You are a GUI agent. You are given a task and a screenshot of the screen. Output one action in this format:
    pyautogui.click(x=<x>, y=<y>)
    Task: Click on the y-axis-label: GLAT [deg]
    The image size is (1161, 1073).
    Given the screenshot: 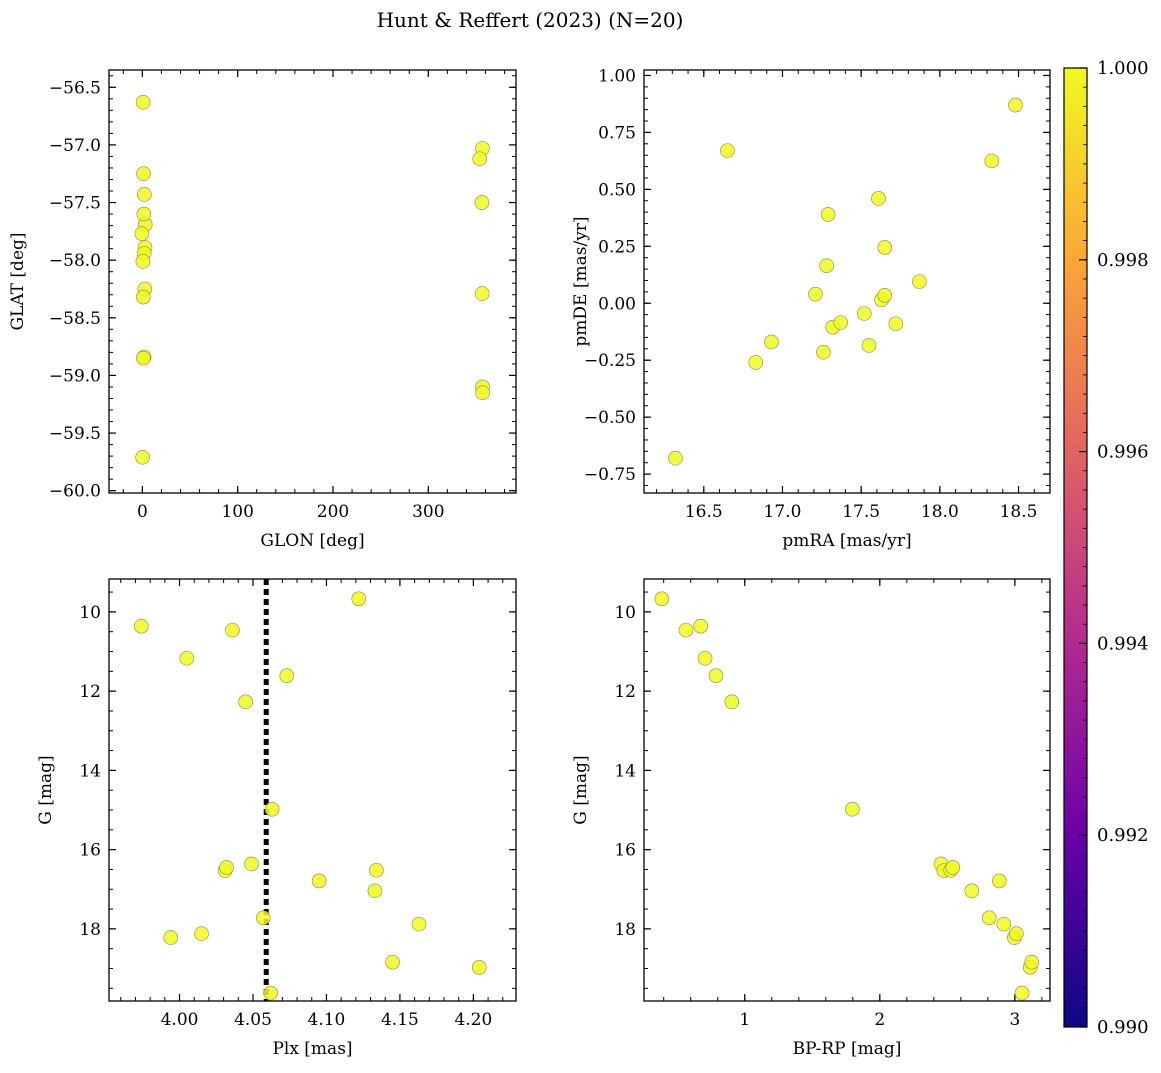 What is the action you would take?
    pyautogui.click(x=18, y=281)
    